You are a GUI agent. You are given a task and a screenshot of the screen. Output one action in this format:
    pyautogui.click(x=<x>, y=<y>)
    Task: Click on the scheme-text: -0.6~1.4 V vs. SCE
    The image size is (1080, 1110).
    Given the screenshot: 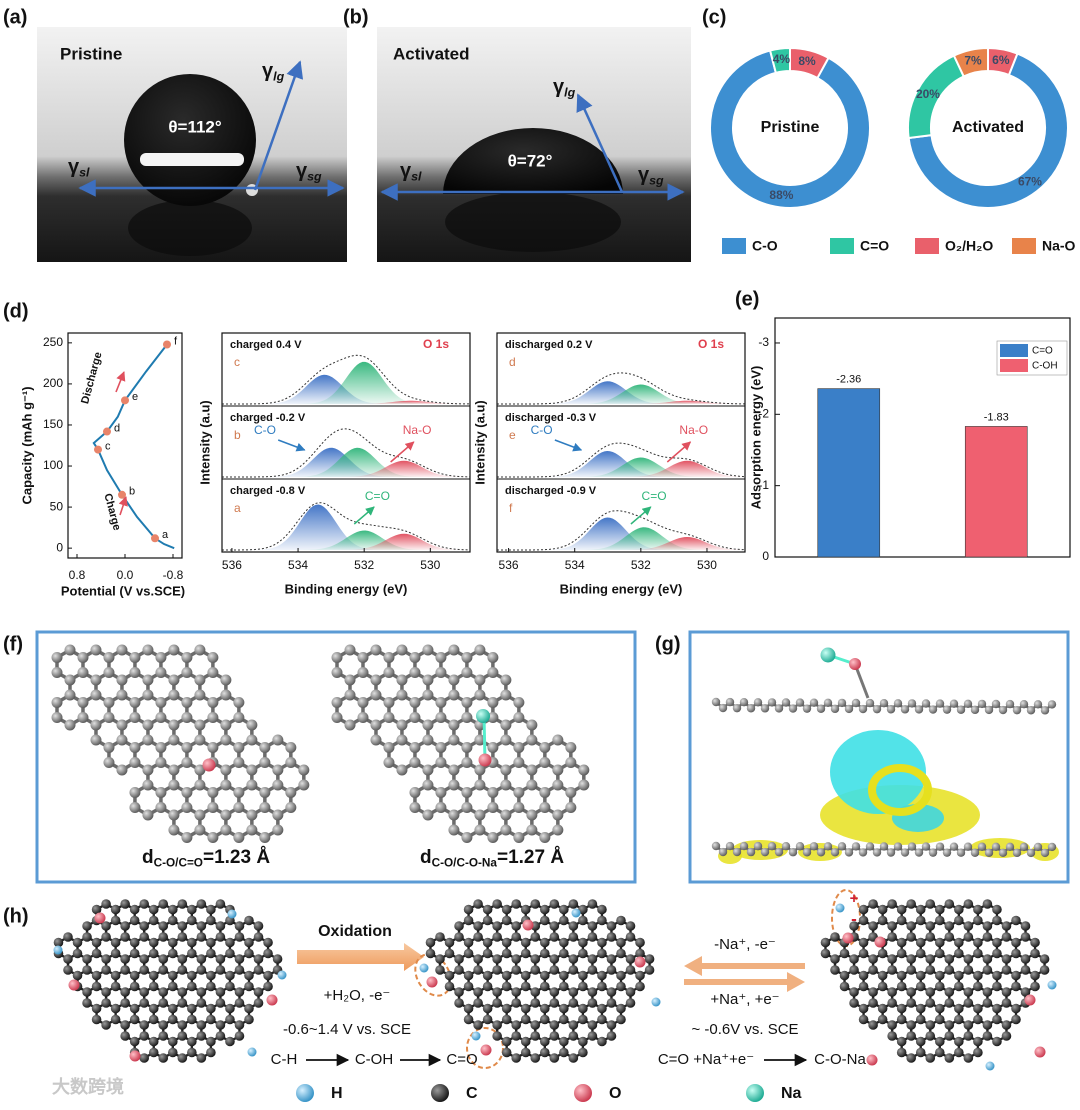 What is the action you would take?
    pyautogui.click(x=347, y=1029)
    